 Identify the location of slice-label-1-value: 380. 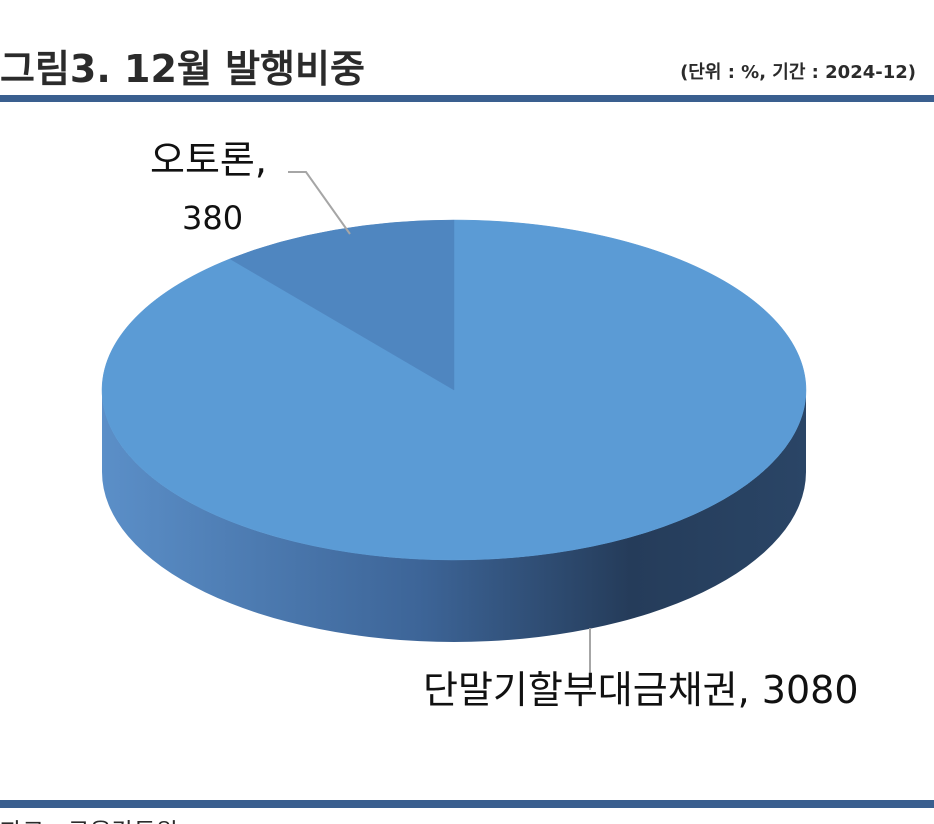
(212, 218).